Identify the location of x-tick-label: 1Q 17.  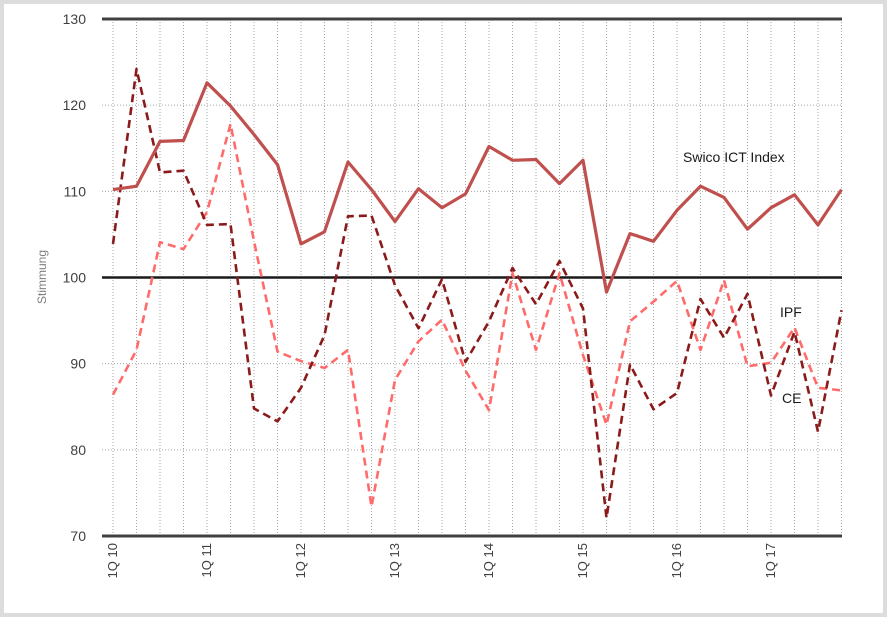
(770, 560).